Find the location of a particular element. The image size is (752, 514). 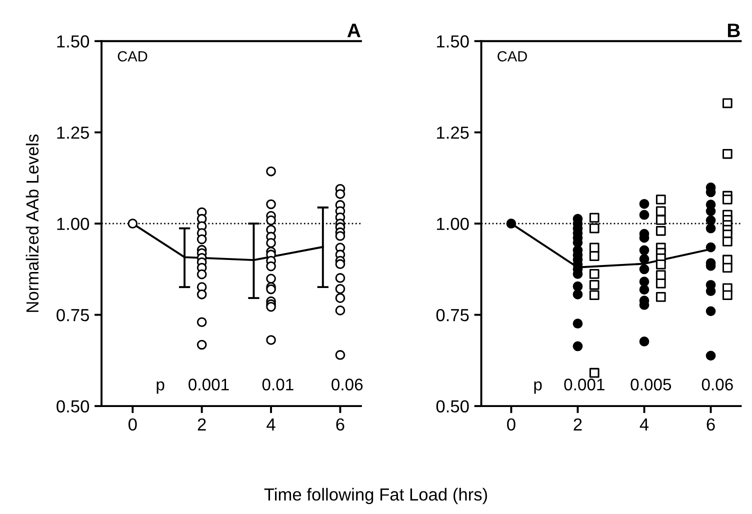

annotation: 0.005 is located at coordinates (651, 384).